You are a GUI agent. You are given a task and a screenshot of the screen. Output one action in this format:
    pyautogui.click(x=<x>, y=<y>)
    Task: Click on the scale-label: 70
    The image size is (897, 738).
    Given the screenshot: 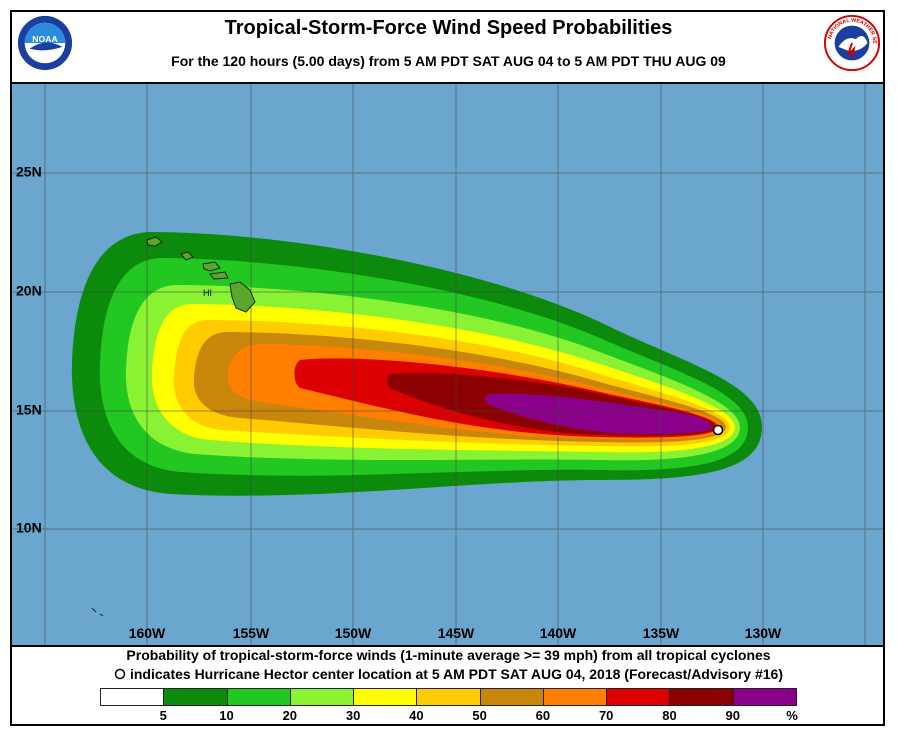 What is the action you would take?
    pyautogui.click(x=606, y=715)
    